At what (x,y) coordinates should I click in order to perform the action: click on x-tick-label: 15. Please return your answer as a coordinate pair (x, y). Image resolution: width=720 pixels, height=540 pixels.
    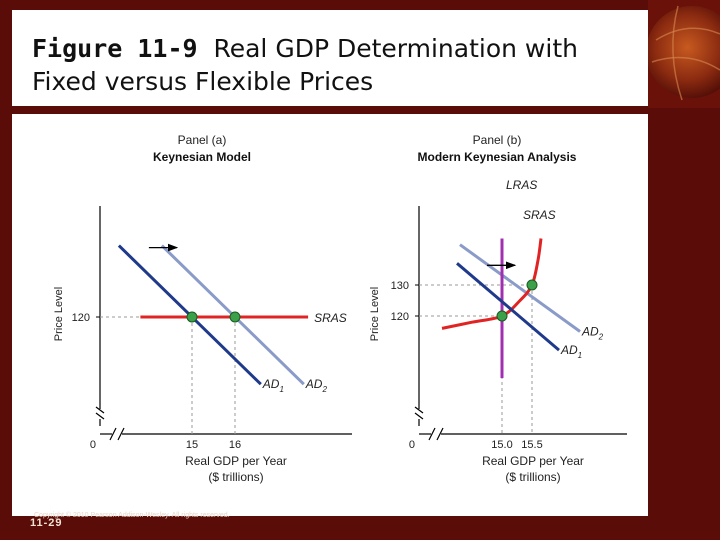
    Looking at the image, I should click on (192, 445).